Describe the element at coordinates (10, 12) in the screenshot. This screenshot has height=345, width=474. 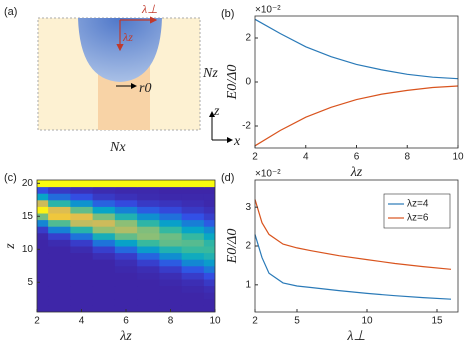
I see `panel-label: (a)` at that location.